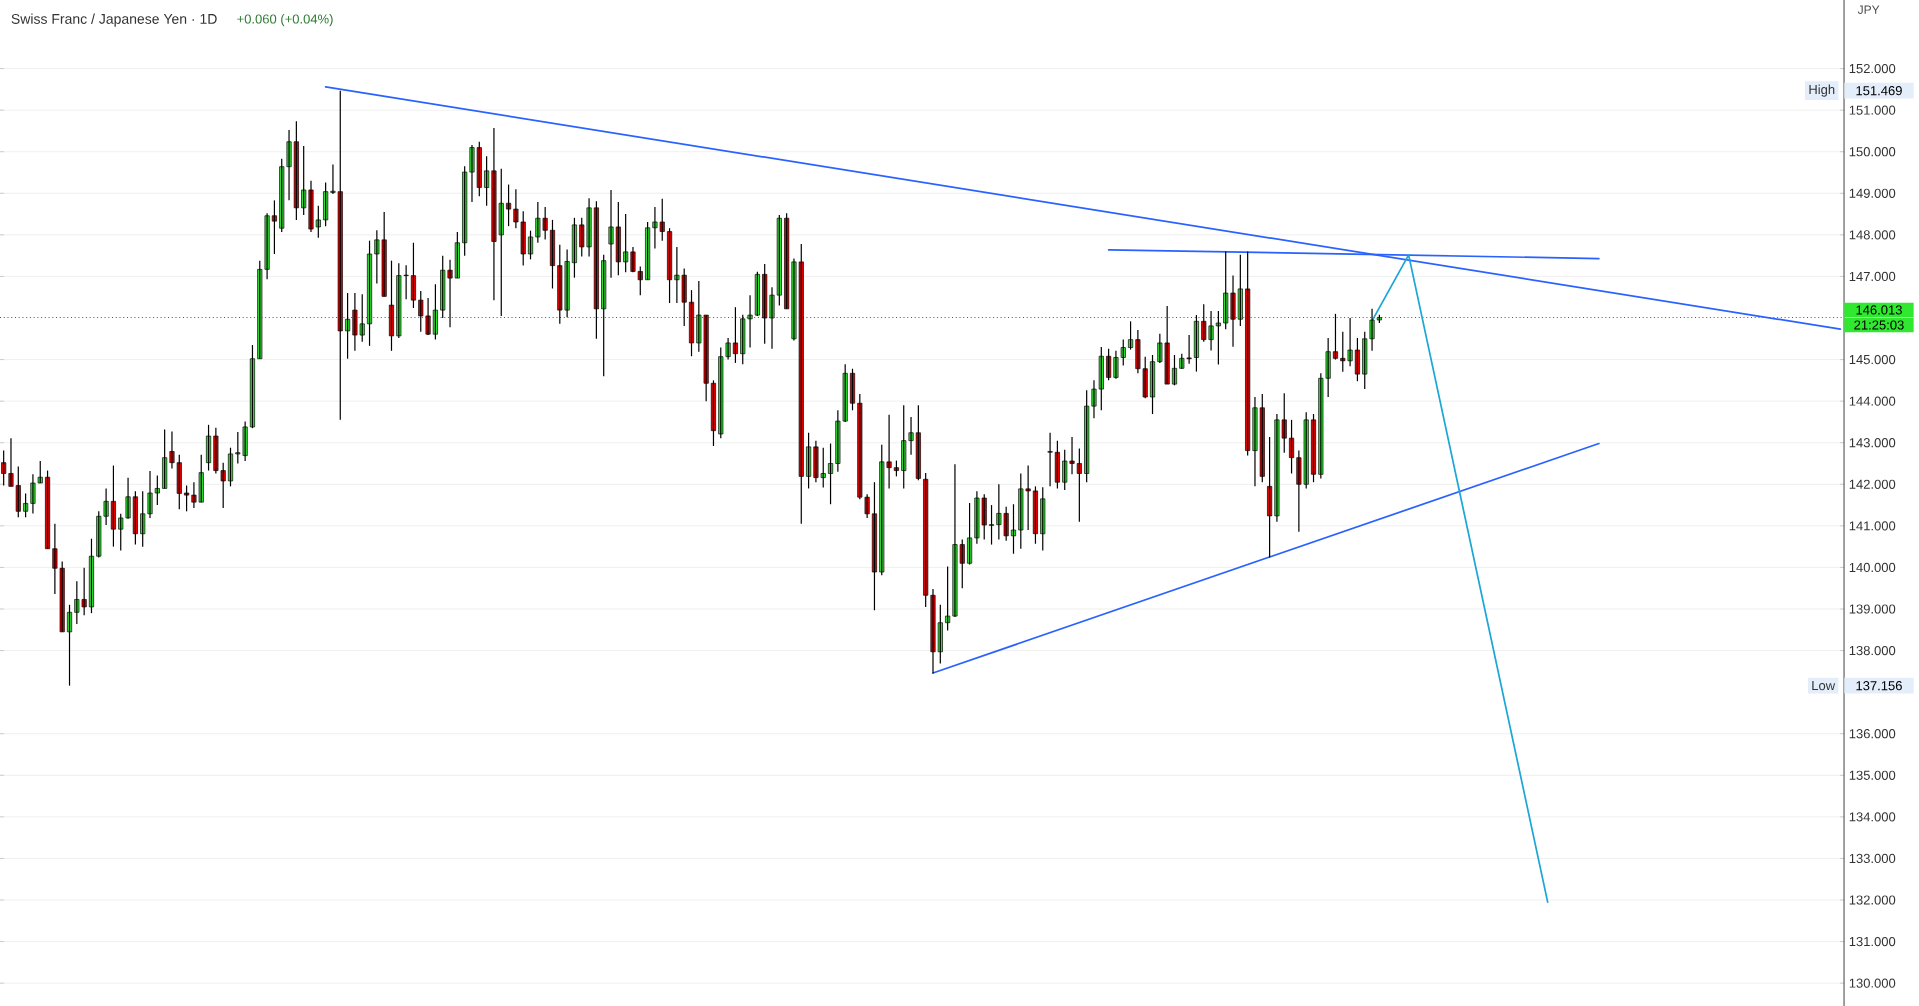  I want to click on y-tick-label: 133.000, so click(1872, 858).